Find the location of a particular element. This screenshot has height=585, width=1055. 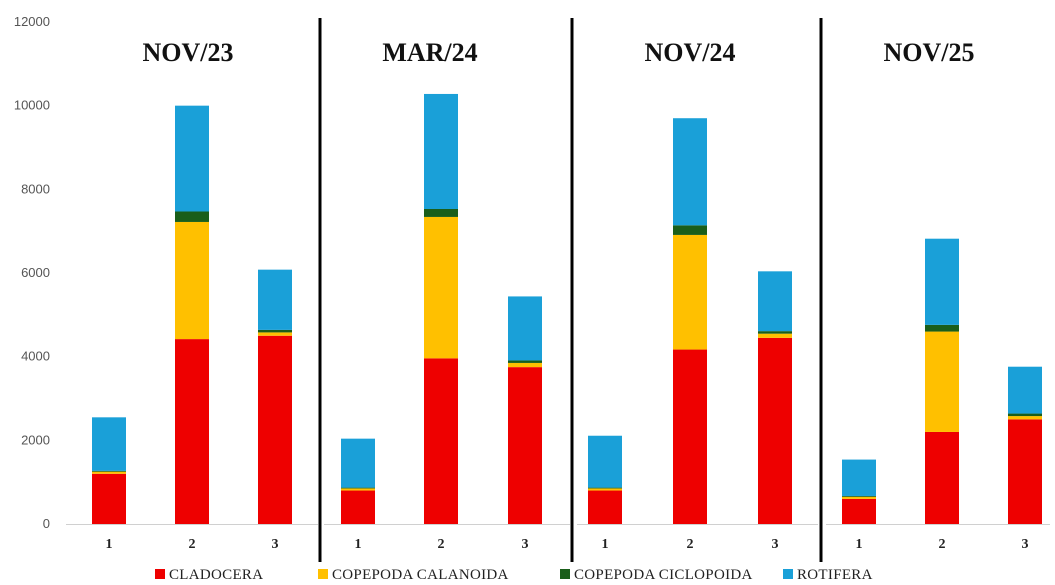

y-tick-label: 6000 is located at coordinates (35, 272).